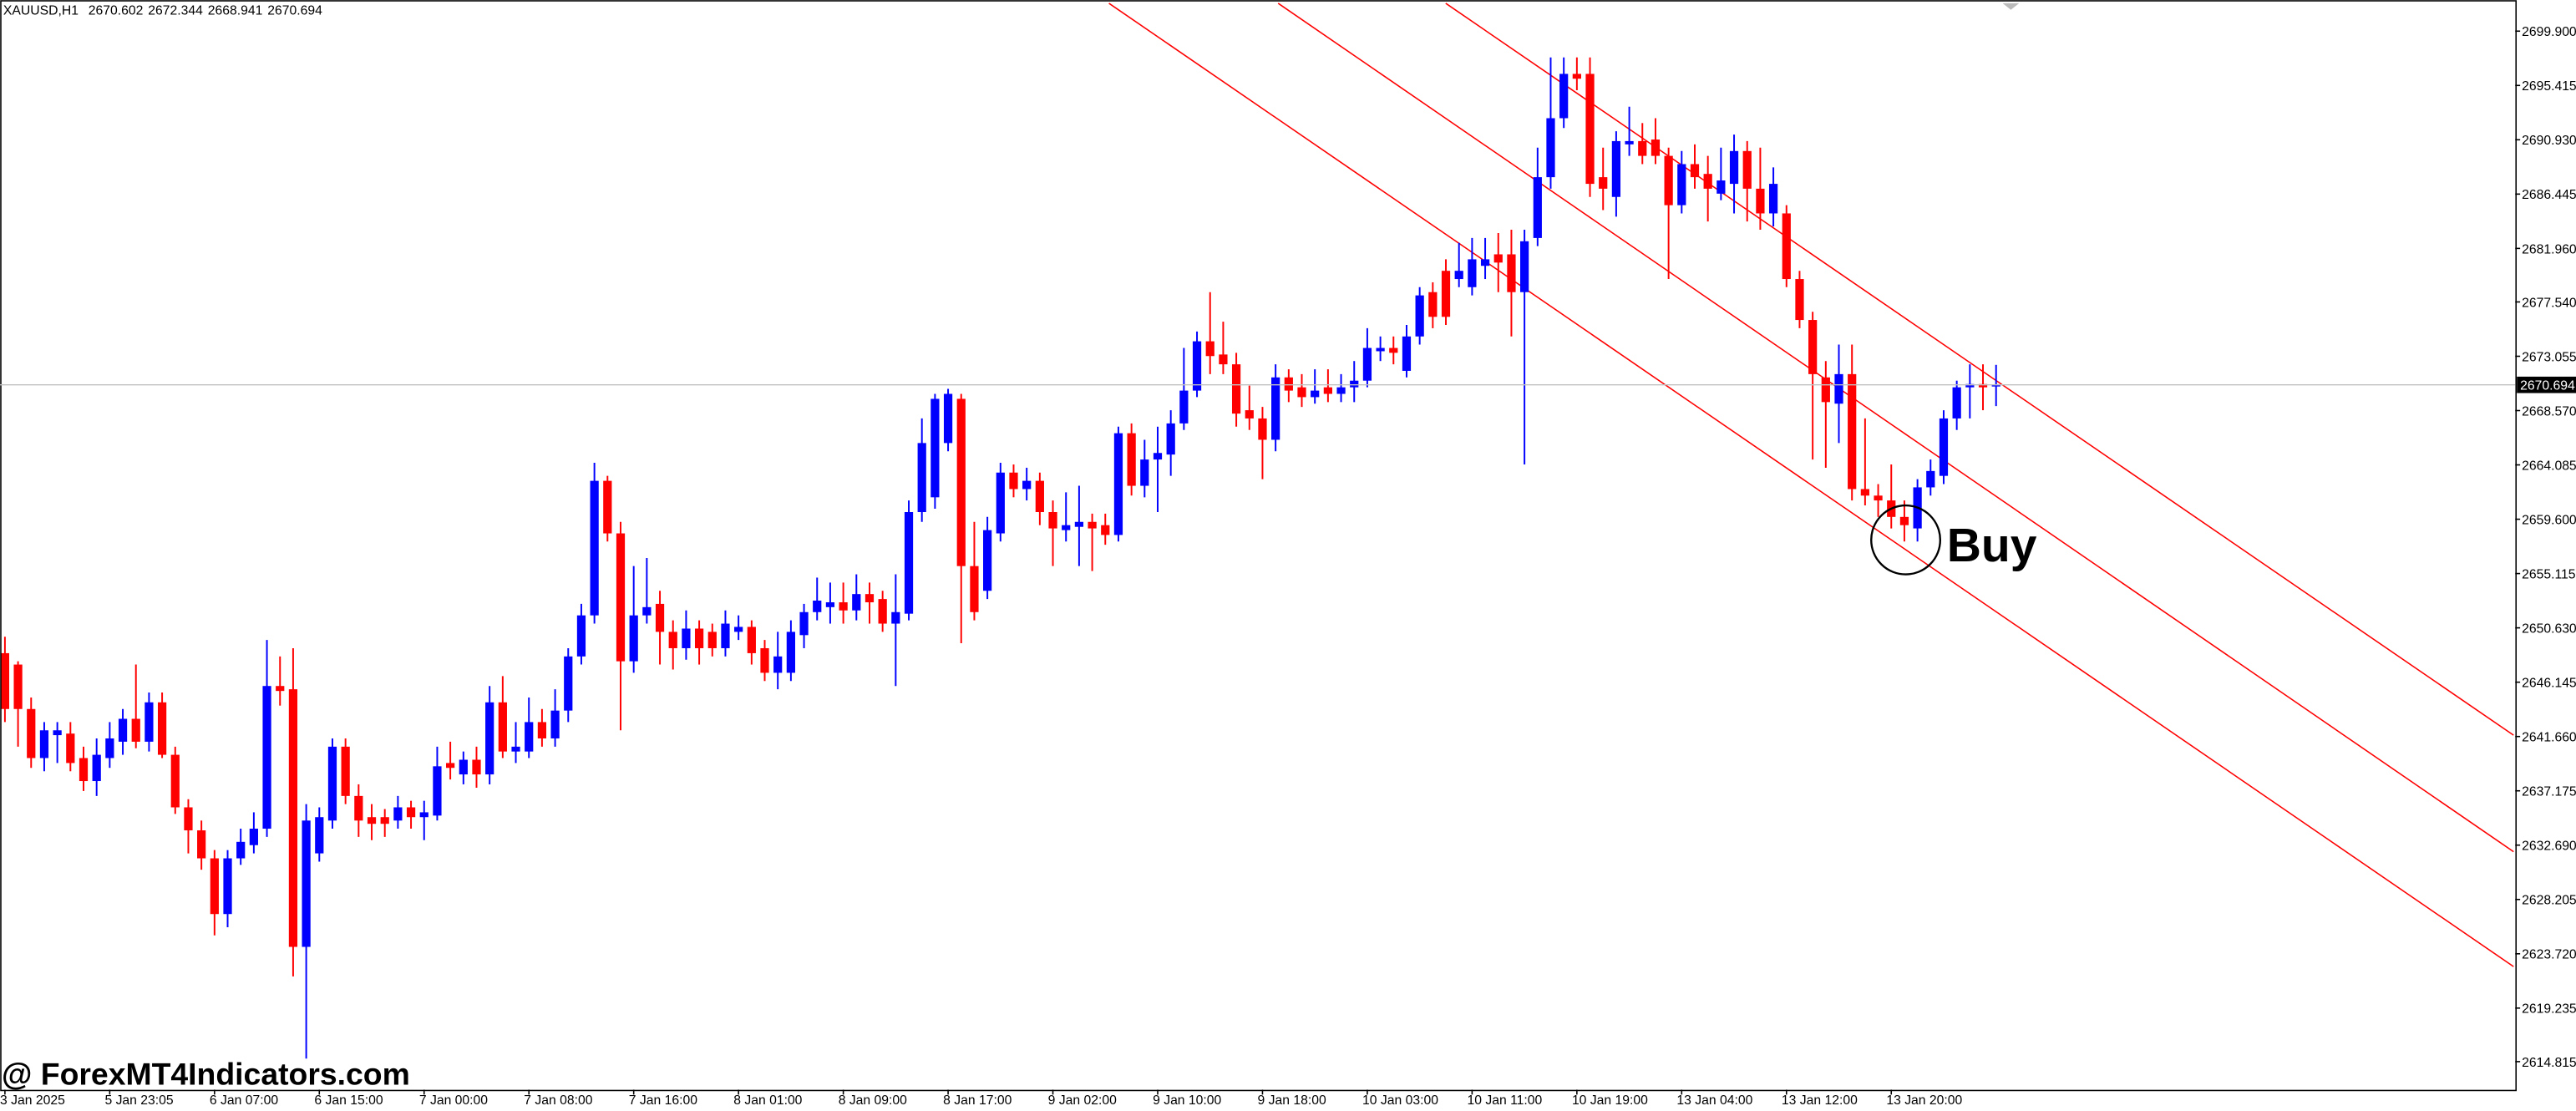 The height and width of the screenshot is (1111, 2576). What do you see at coordinates (454, 1100) in the screenshot?
I see `x-tick-label: 7 Jan 00:00` at bounding box center [454, 1100].